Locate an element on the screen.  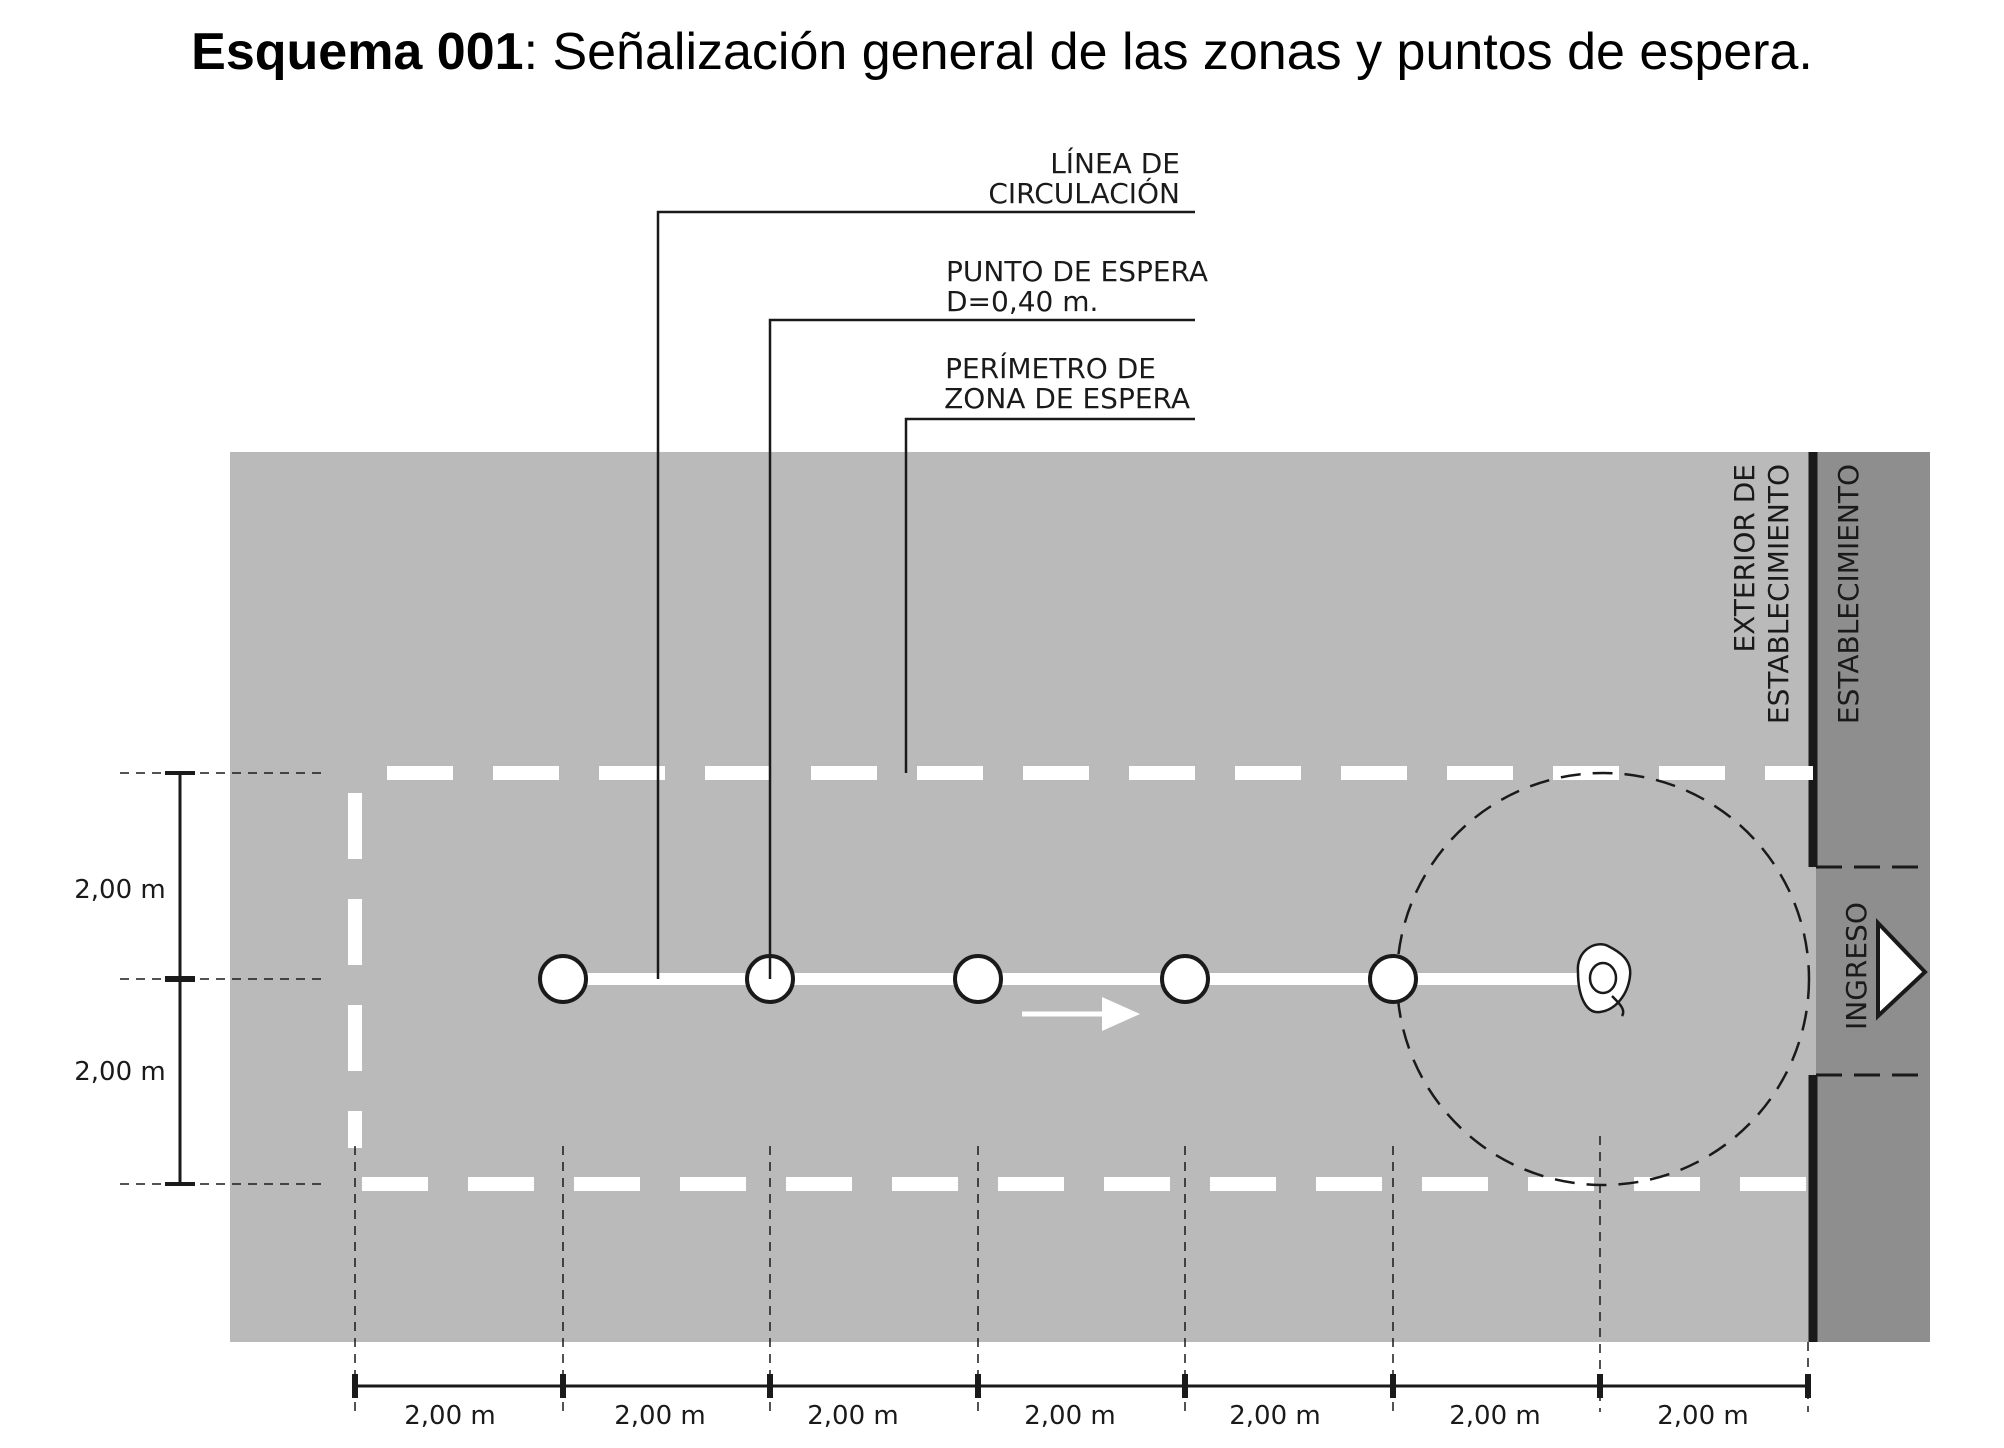
callout-punto-2: D=0,40 m. is located at coordinates (1022, 301).